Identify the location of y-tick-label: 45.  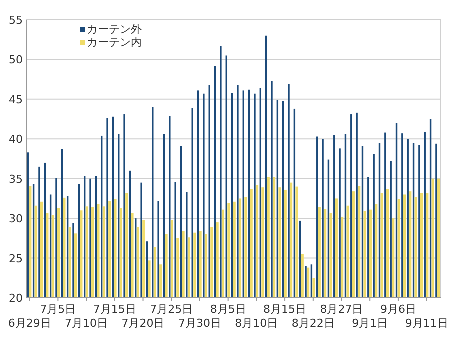
(16, 99).